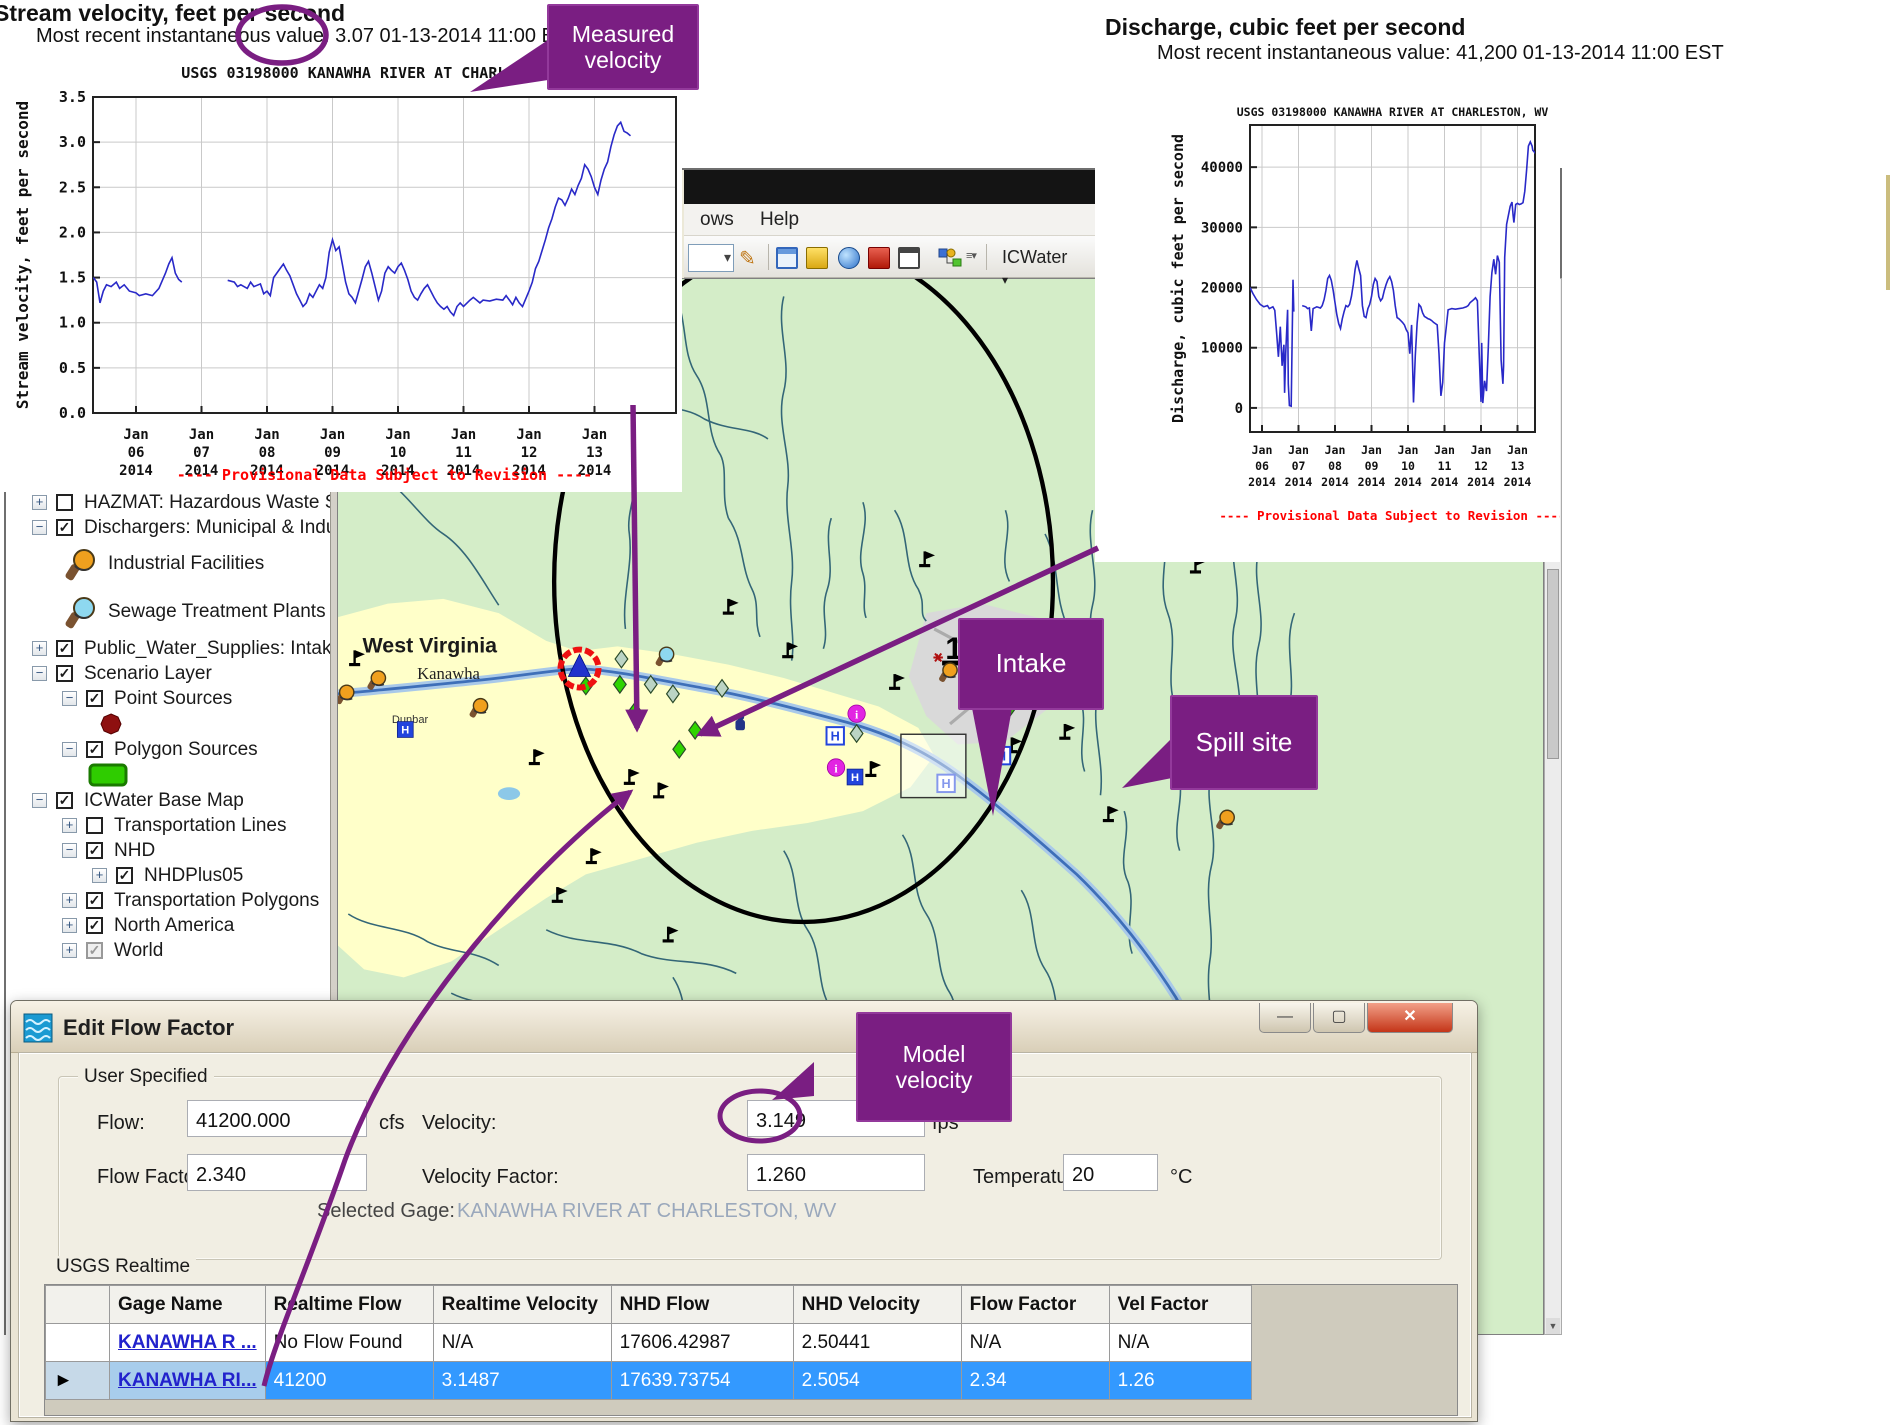 The width and height of the screenshot is (1900, 1425). What do you see at coordinates (579, 668) in the screenshot?
I see `gage-site-marker` at bounding box center [579, 668].